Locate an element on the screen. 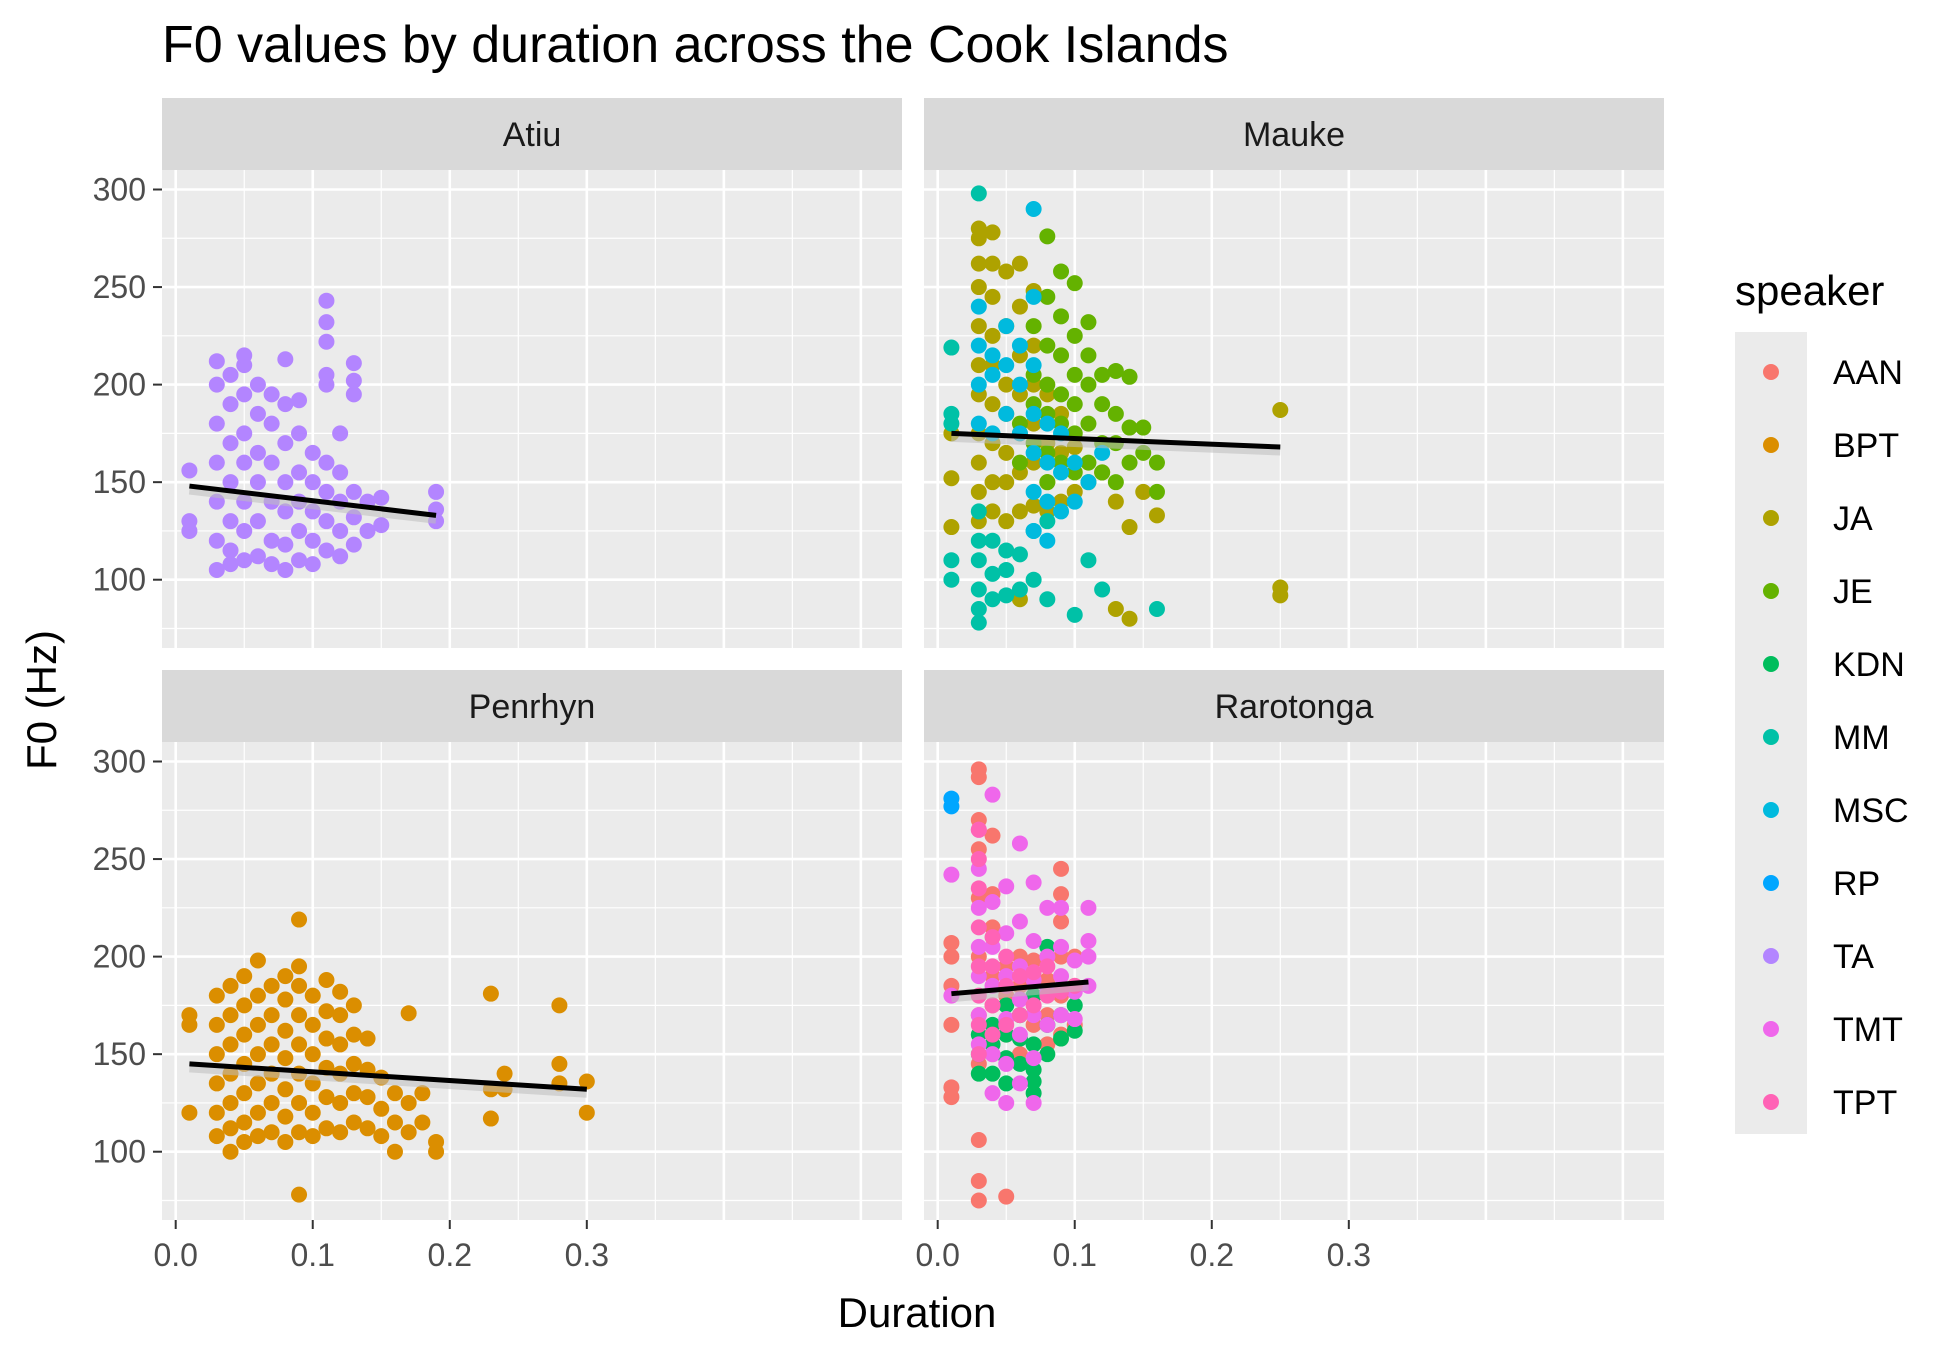 The height and width of the screenshot is (1350, 1950). series-rp is located at coordinates (951, 802).